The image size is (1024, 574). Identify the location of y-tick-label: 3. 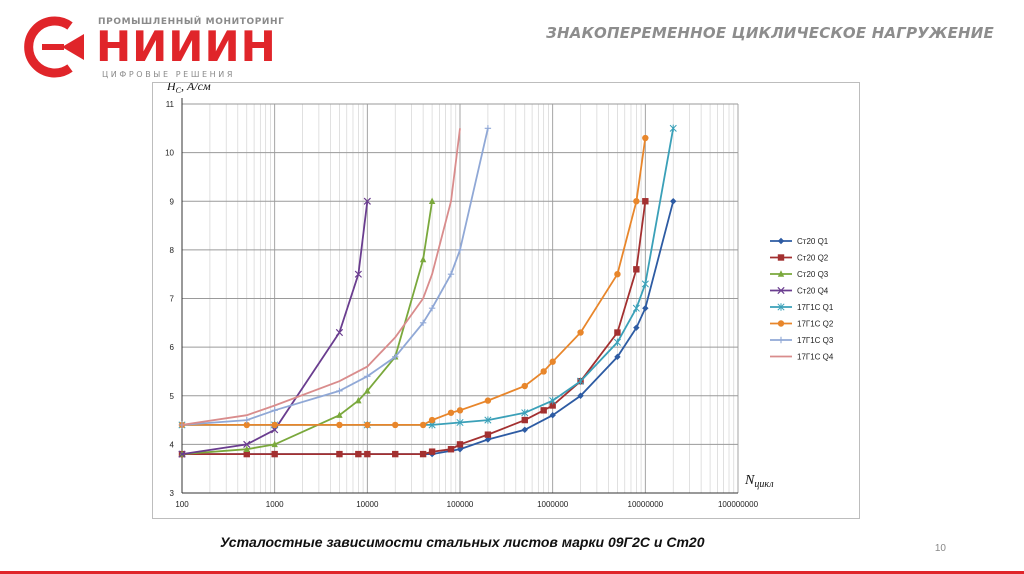
(172, 493).